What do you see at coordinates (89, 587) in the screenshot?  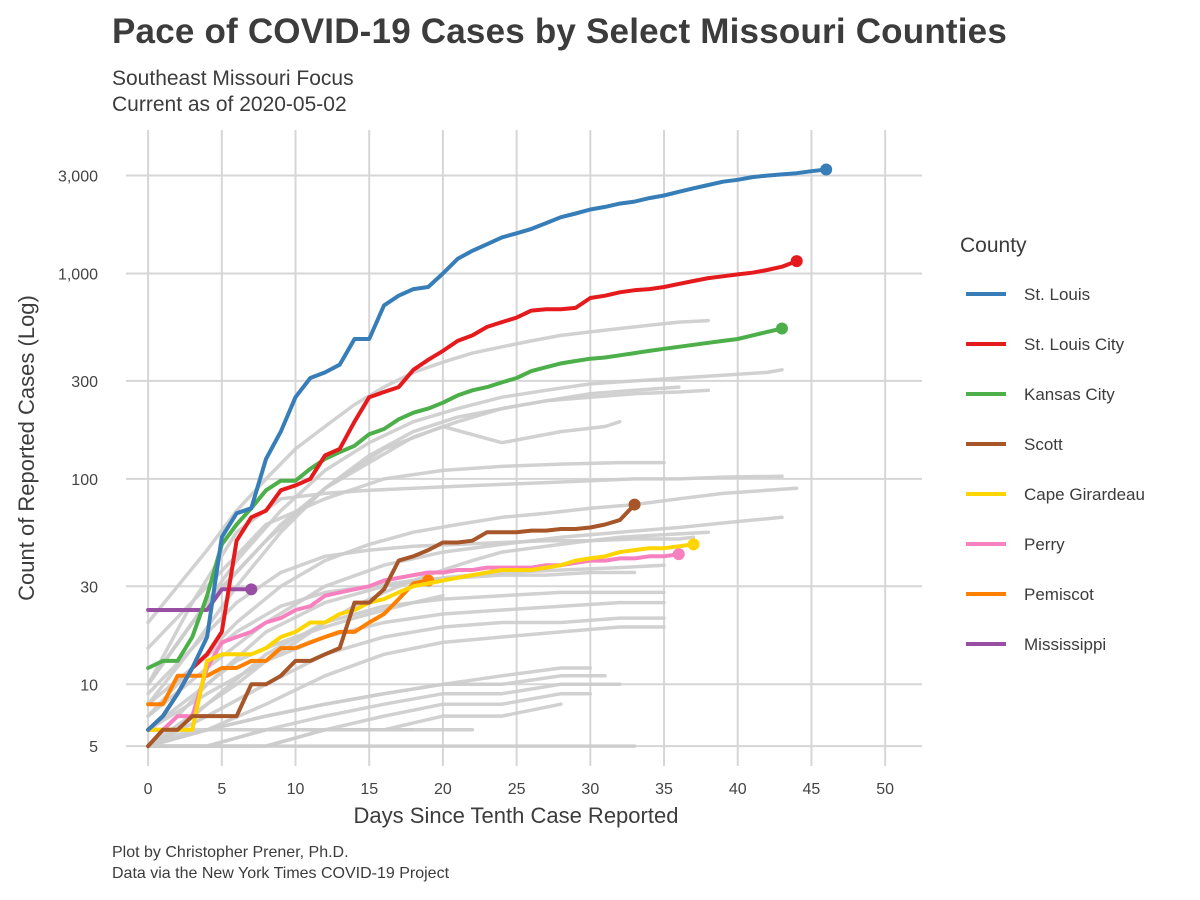 I see `y-tick-label: 30` at bounding box center [89, 587].